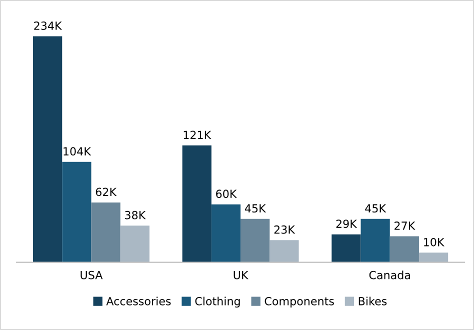 The height and width of the screenshot is (330, 474). What do you see at coordinates (138, 301) in the screenshot?
I see `legend-label: Accessories` at bounding box center [138, 301].